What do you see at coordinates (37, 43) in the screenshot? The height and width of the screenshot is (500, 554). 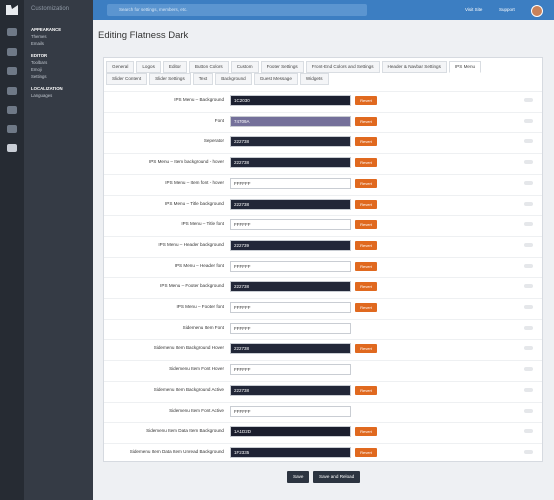 I see `sidebar-link: Emails` at bounding box center [37, 43].